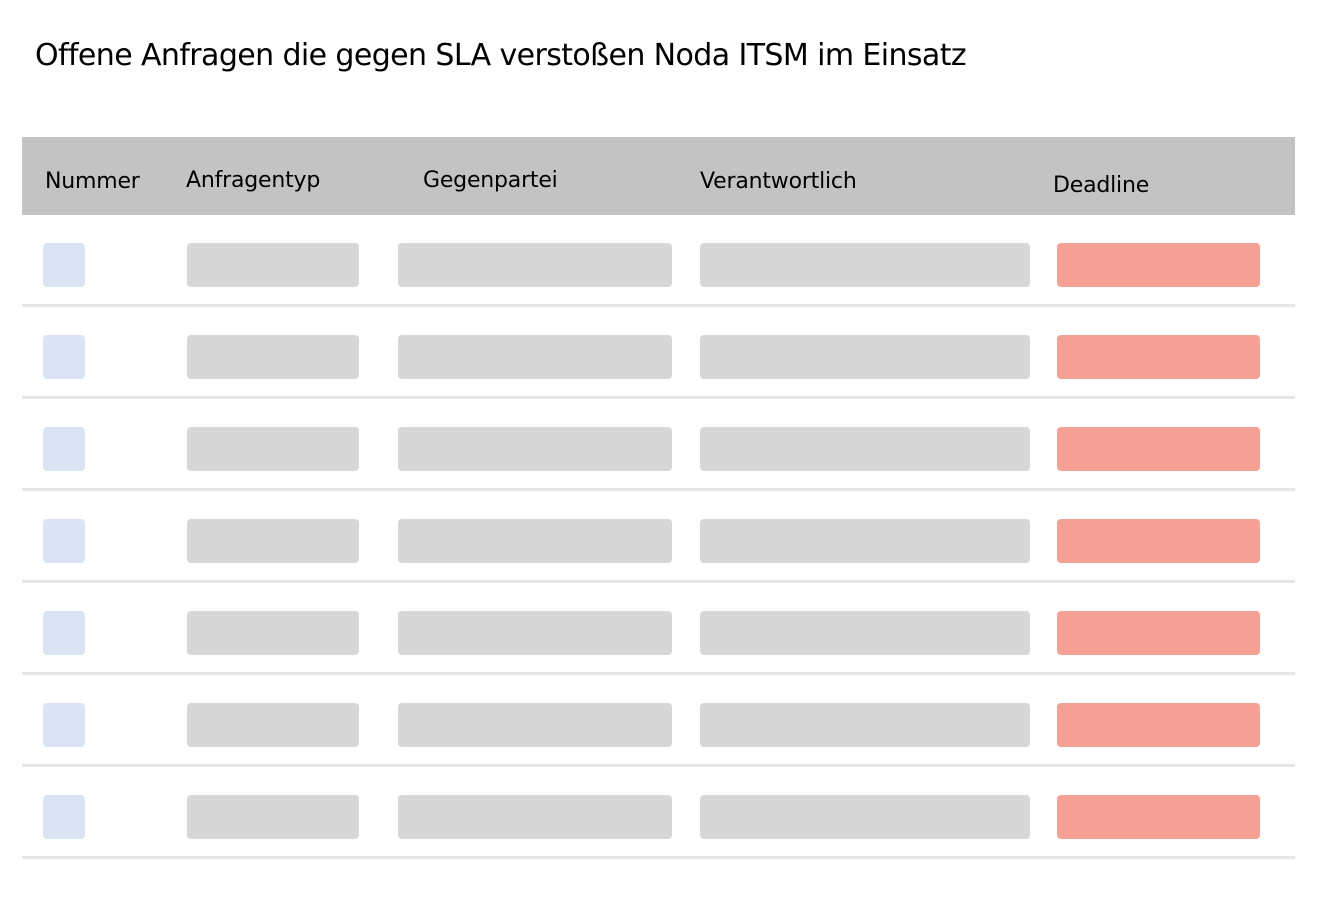 The height and width of the screenshot is (901, 1331). I want to click on column-header-anfragentyp: Anfragentyp, so click(253, 180).